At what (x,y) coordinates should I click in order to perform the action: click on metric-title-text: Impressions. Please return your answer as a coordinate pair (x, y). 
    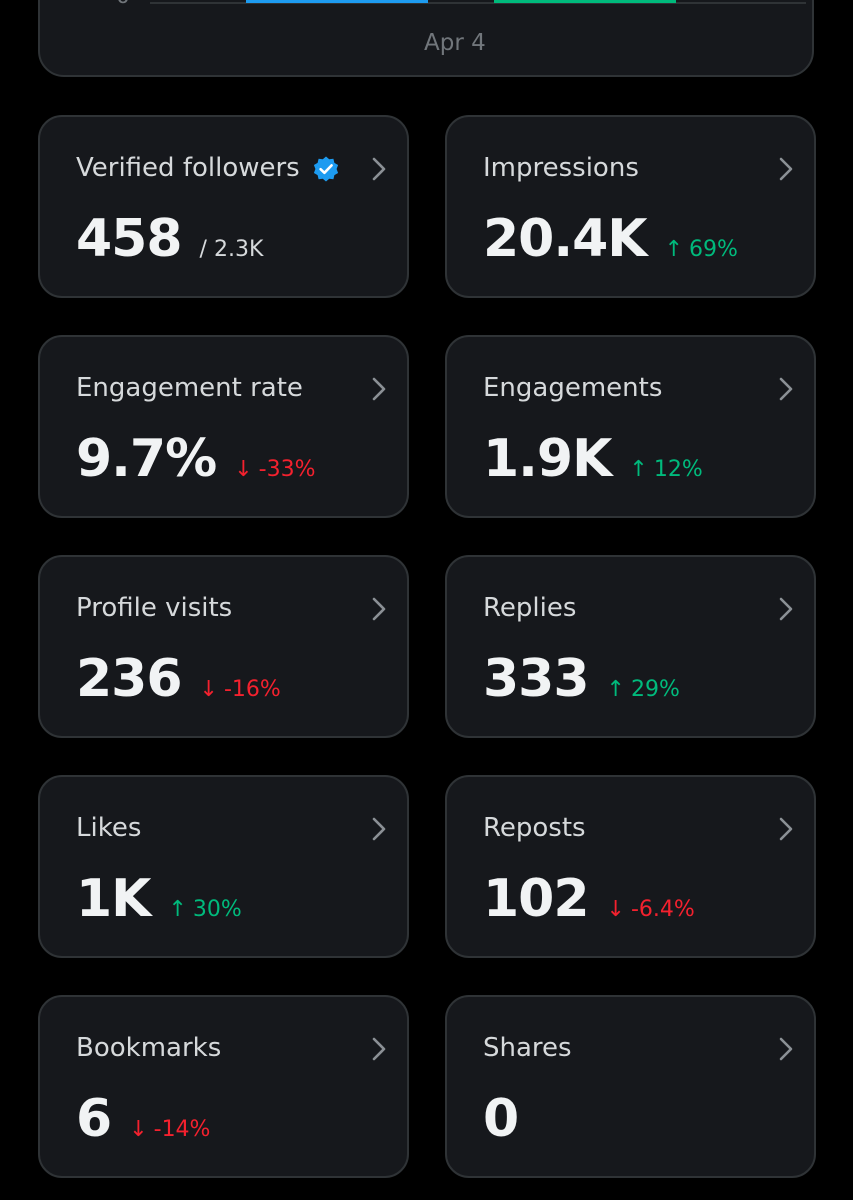
    Looking at the image, I should click on (561, 168).